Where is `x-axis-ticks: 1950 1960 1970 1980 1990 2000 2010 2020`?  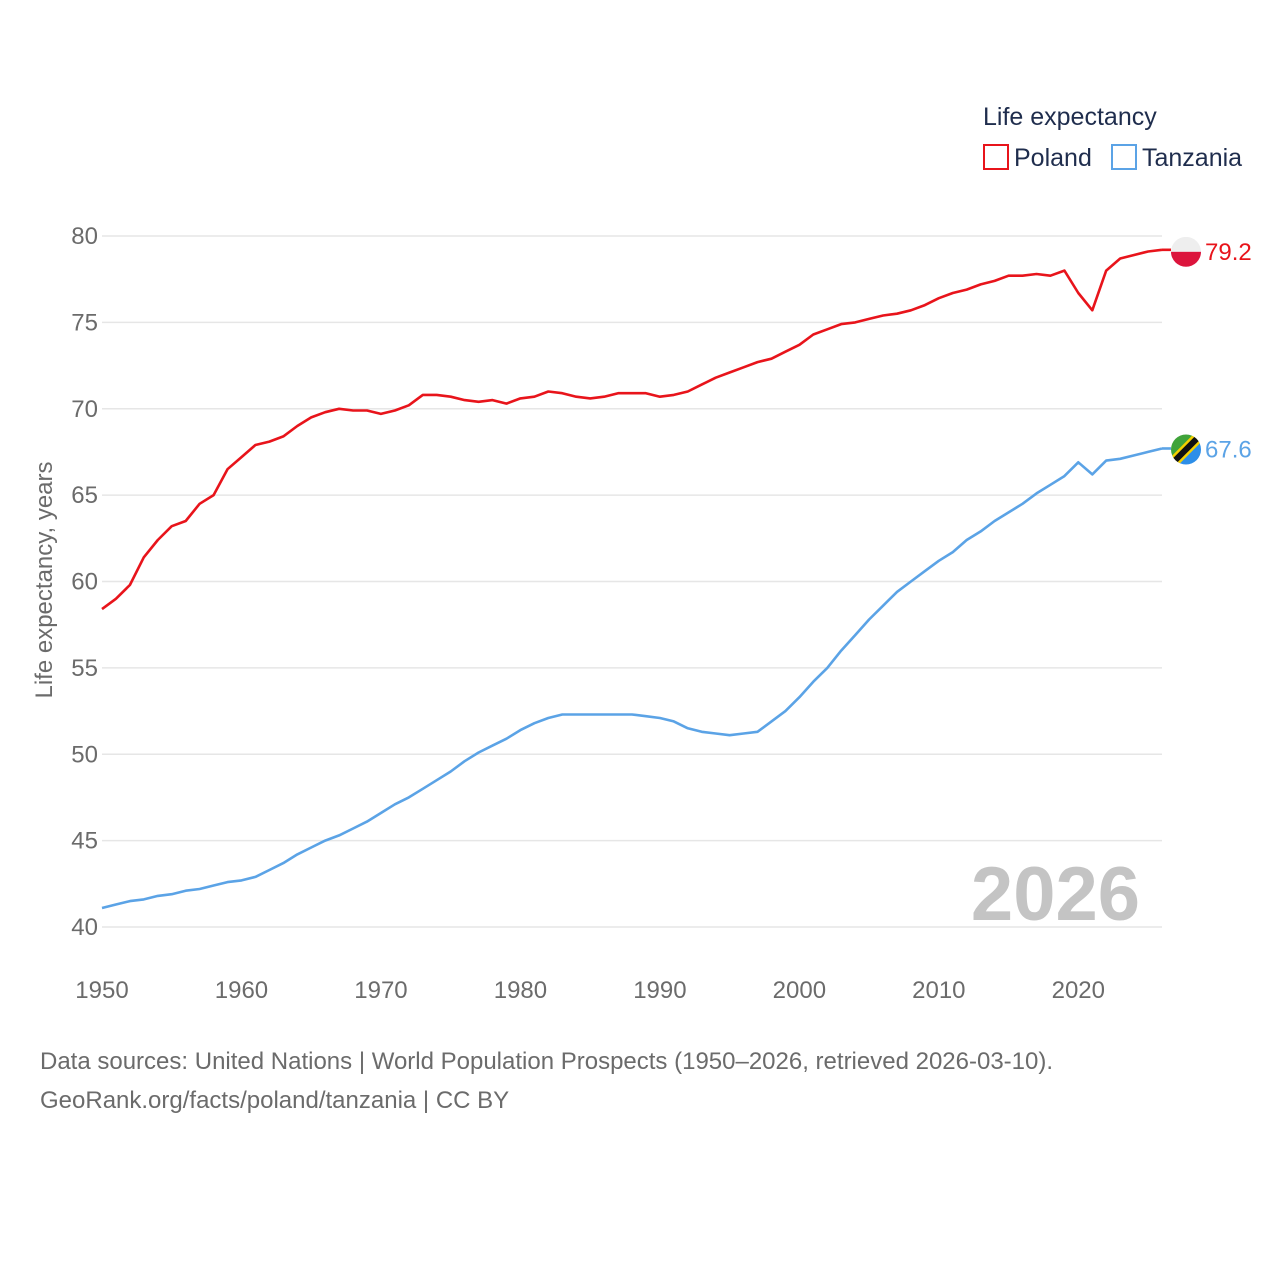
x-axis-ticks: 1950 1960 1970 1980 1990 2000 2010 2020 is located at coordinates (590, 990).